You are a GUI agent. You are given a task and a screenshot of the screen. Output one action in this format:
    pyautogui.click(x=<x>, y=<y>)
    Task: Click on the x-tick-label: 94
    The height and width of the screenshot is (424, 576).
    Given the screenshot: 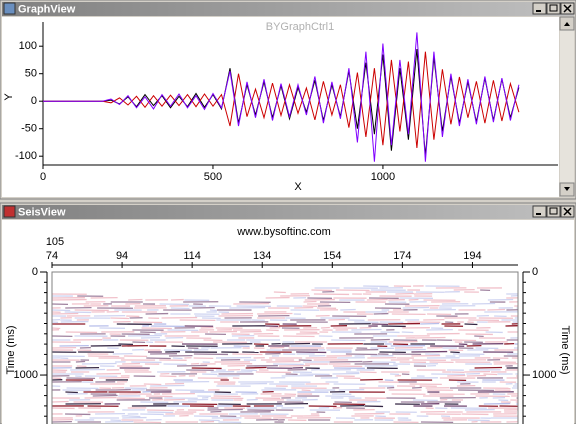 What is the action you would take?
    pyautogui.click(x=122, y=256)
    